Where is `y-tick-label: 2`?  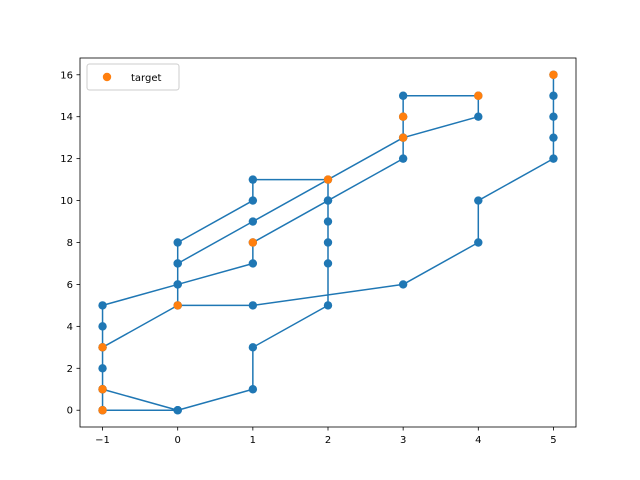
y-tick-label: 2 is located at coordinates (70, 369).